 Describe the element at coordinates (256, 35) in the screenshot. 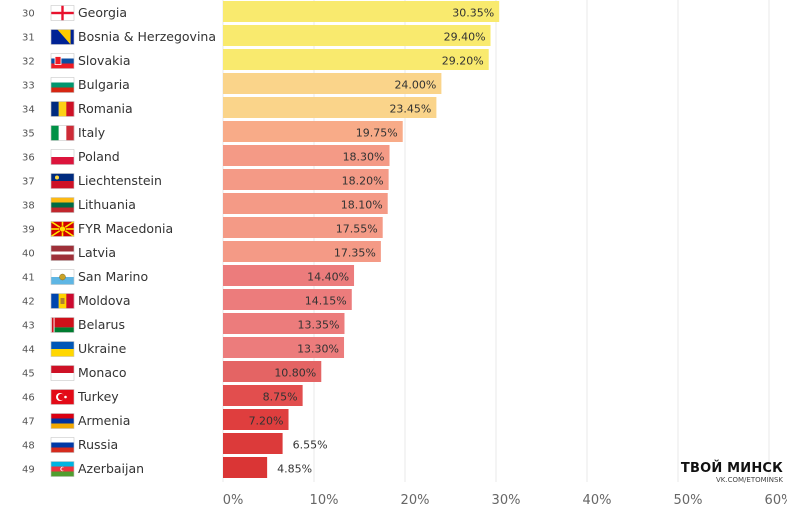

I see `list-item: 31 Bosnia & Herzegovina 29.40%` at that location.